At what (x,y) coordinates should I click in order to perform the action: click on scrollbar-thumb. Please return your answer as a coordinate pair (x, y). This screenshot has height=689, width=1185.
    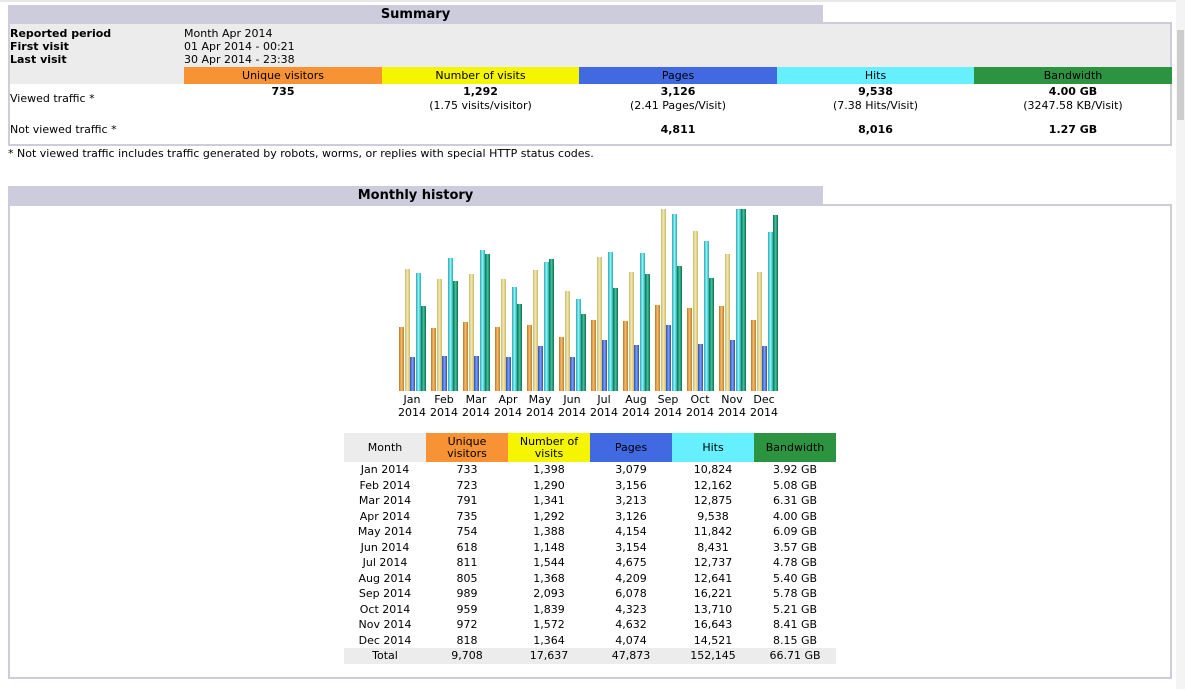
    Looking at the image, I should click on (1180, 75).